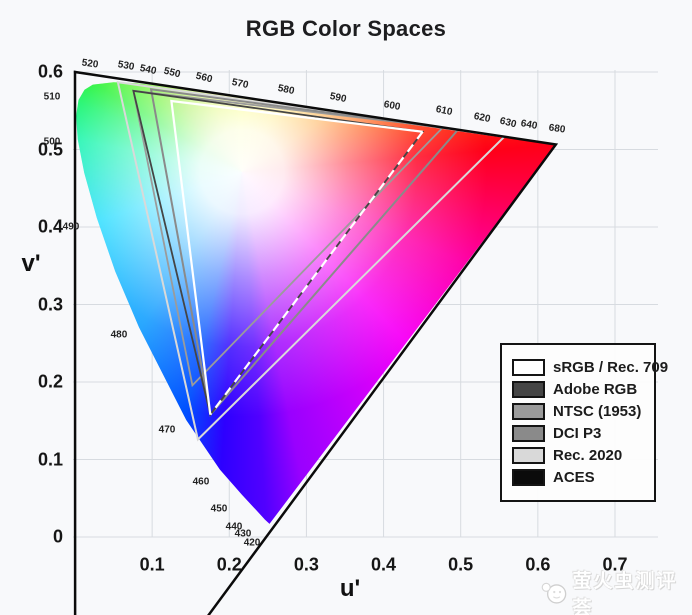  What do you see at coordinates (595, 389) in the screenshot?
I see `legend-label-adobe-rgb: Adobe RGB` at bounding box center [595, 389].